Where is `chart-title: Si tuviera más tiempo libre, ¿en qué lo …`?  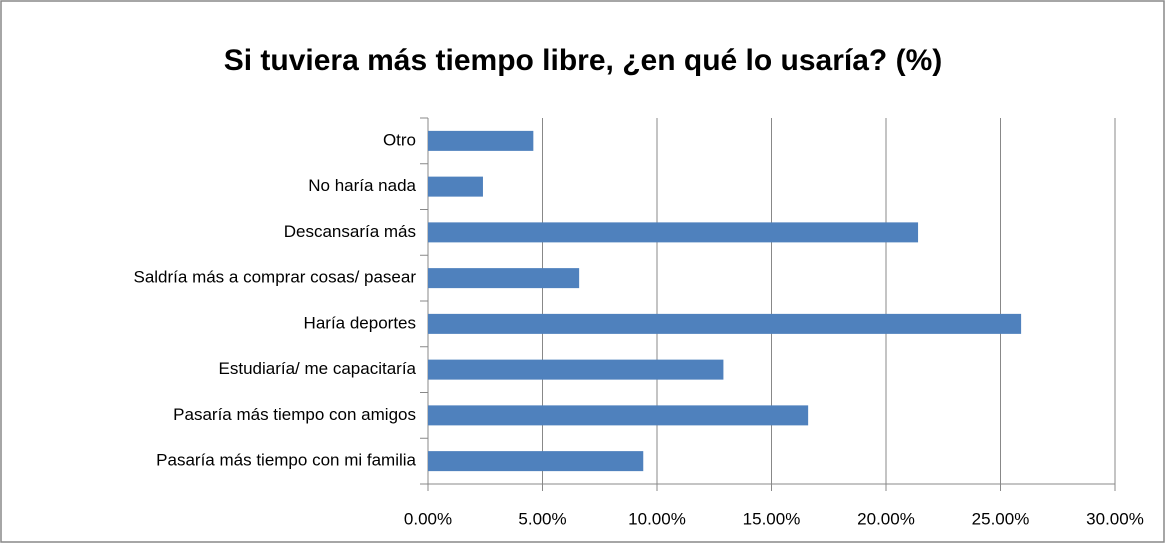 chart-title: Si tuviera más tiempo libre, ¿en qué lo … is located at coordinates (583, 60).